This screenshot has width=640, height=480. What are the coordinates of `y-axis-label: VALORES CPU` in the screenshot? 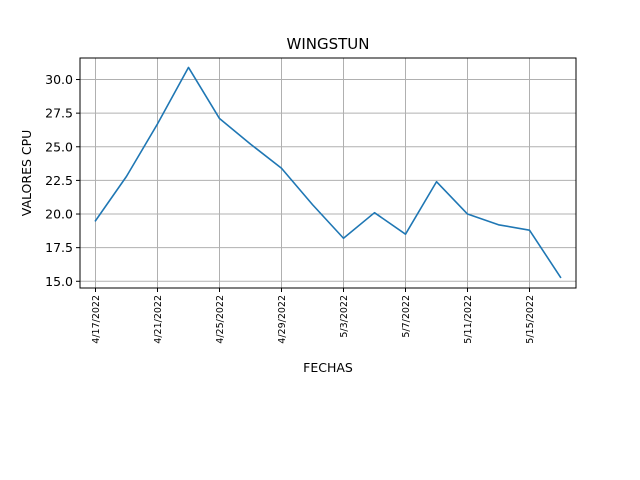 It's located at (26, 173).